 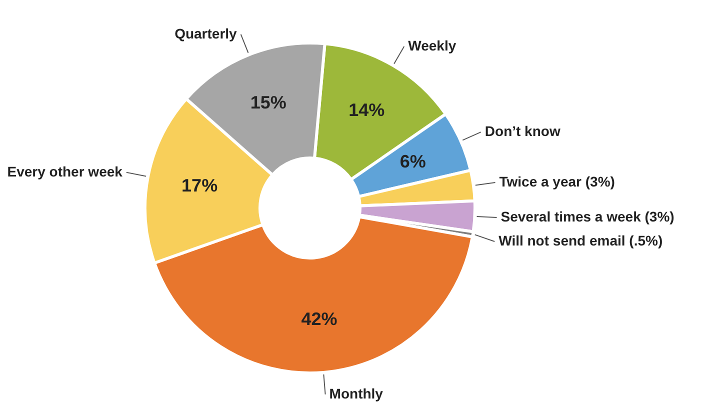 What do you see at coordinates (557, 182) in the screenshot?
I see `slice-label: Twice a year (3%)` at bounding box center [557, 182].